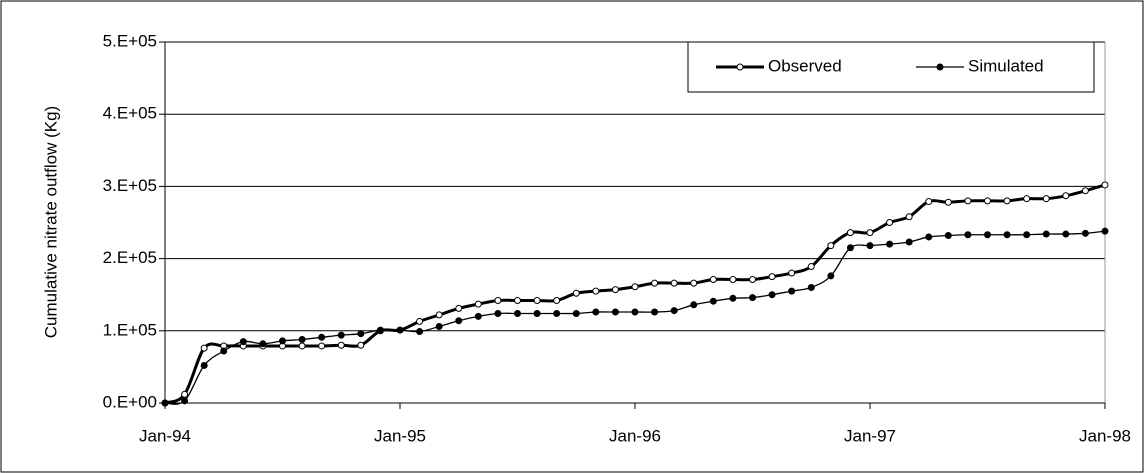  I want to click on legend-label: Observed, so click(805, 65).